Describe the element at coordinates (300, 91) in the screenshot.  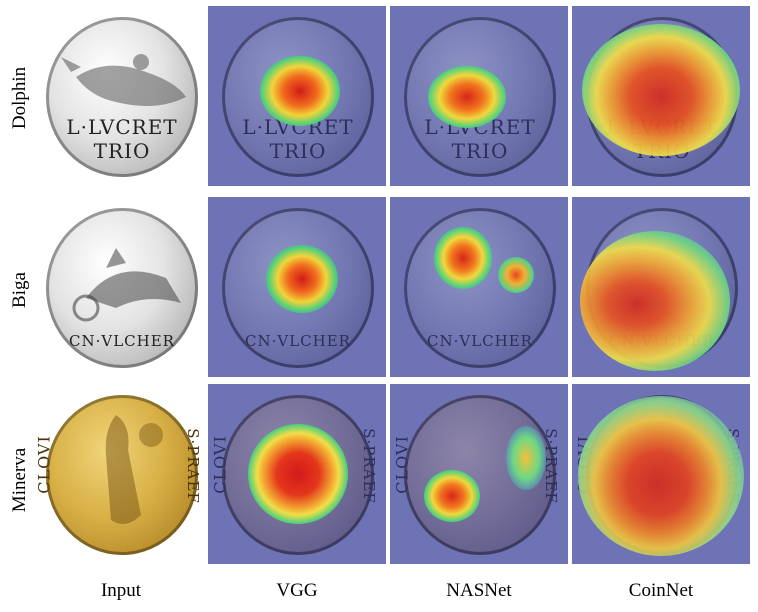
I see `dolphin-vgg-hotspot` at that location.